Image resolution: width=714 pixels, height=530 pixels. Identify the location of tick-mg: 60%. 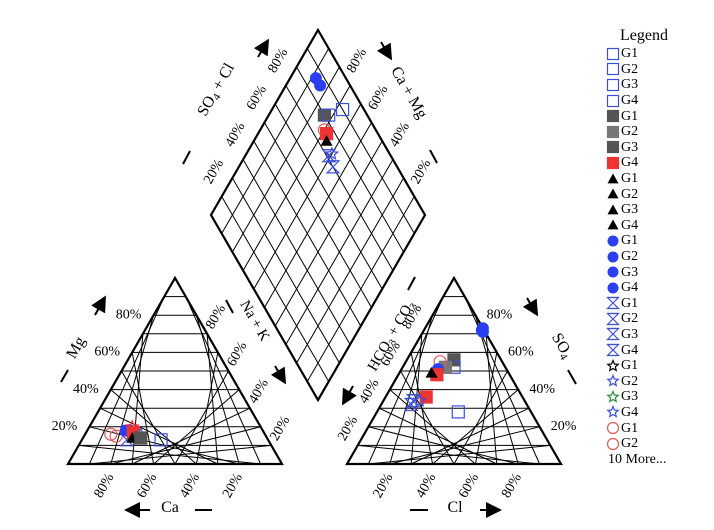
(107, 352).